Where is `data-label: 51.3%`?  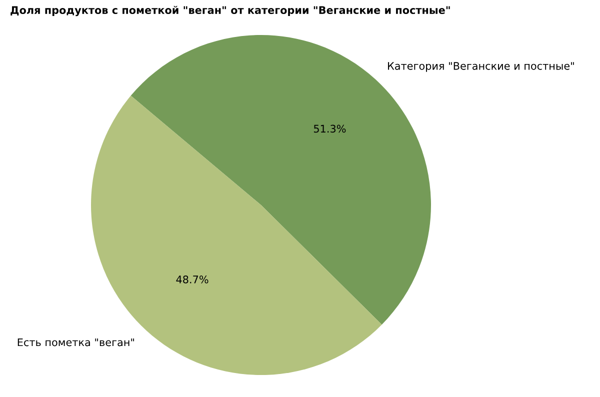
data-label: 51.3% is located at coordinates (330, 128).